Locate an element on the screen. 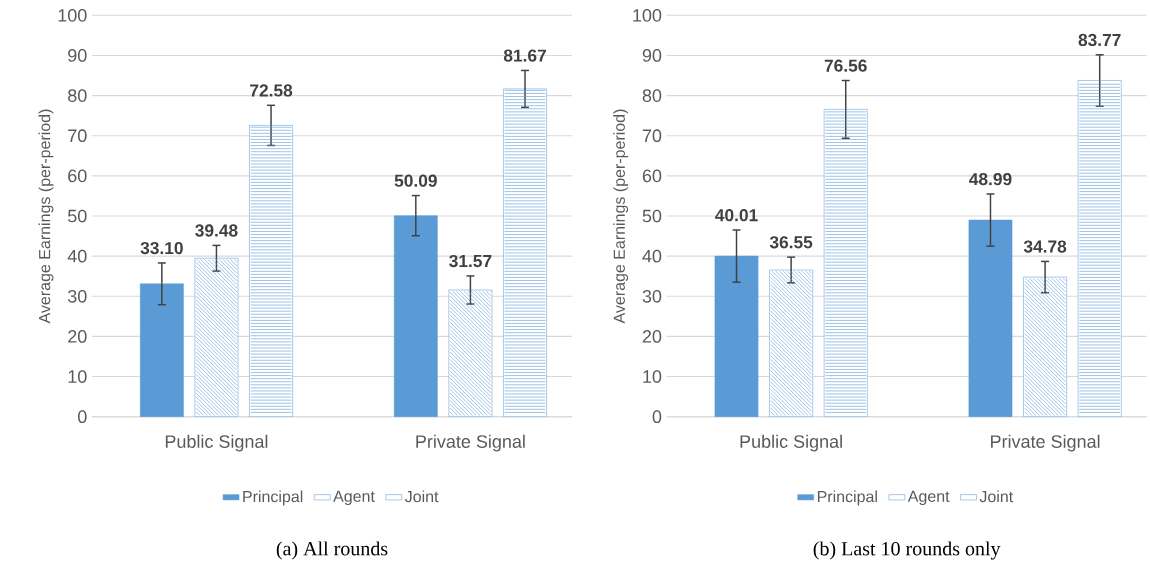 The image size is (1150, 562). data-label: 48.99 is located at coordinates (990, 179).